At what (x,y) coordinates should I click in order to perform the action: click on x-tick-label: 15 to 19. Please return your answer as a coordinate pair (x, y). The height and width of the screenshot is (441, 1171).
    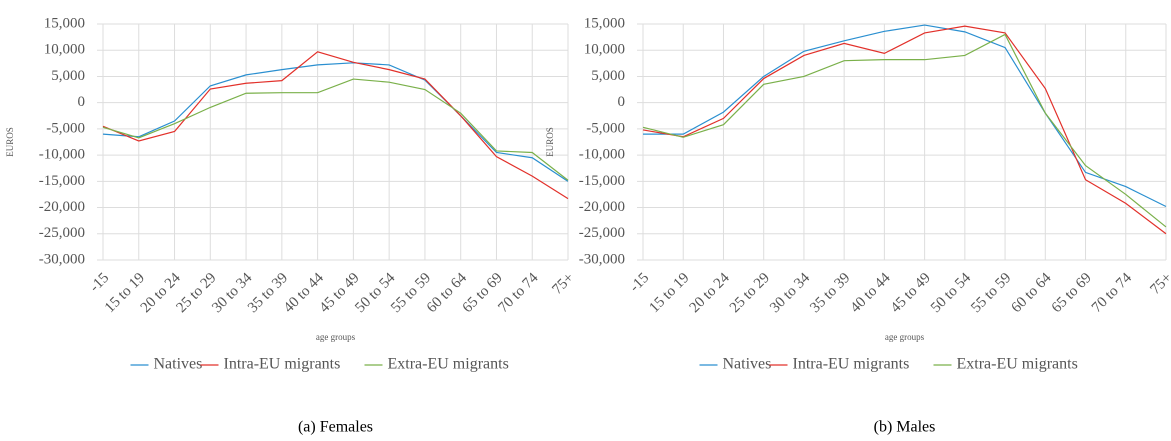
    Looking at the image, I should click on (669, 293).